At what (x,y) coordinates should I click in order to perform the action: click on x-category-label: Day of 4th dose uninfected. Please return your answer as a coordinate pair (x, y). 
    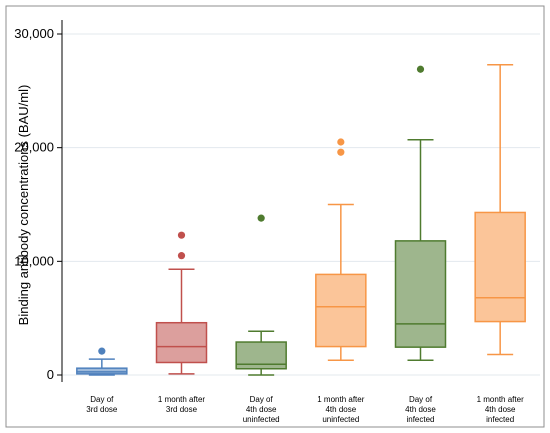
    Looking at the image, I should click on (261, 409).